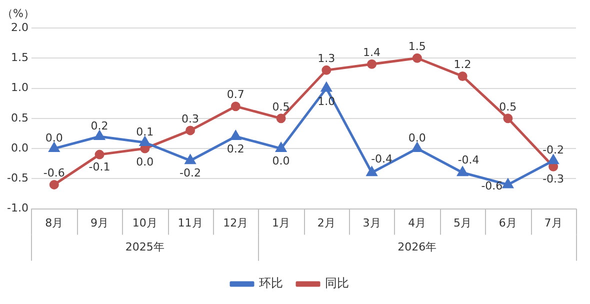 The width and height of the screenshot is (590, 304). I want to click on data-label: -0.1, so click(99, 167).